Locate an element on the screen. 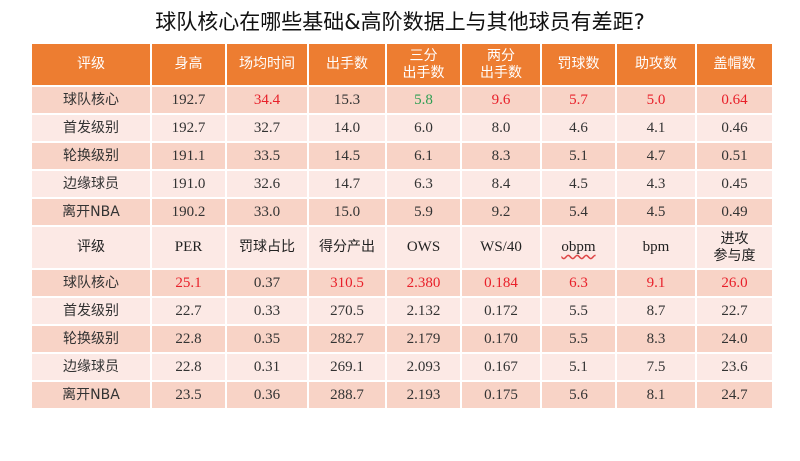 The height and width of the screenshot is (461, 800). table-cell: 191.0 is located at coordinates (188, 184).